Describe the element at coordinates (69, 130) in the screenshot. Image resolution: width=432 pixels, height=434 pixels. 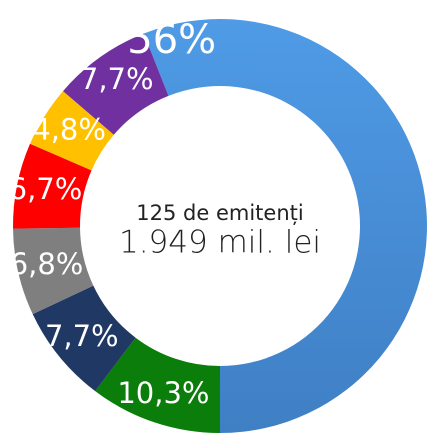
I see `value-label: 4,8%` at that location.